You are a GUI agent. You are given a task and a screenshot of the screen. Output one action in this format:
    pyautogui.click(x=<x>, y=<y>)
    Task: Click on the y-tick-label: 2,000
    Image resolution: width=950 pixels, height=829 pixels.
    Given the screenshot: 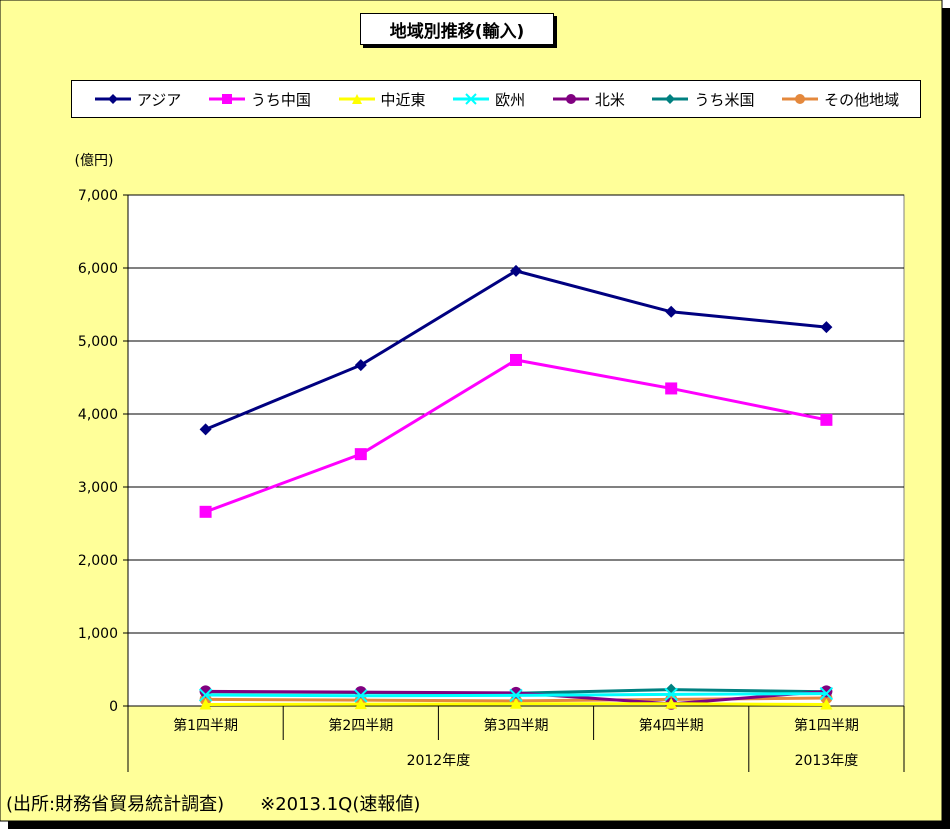 What is the action you would take?
    pyautogui.click(x=98, y=561)
    